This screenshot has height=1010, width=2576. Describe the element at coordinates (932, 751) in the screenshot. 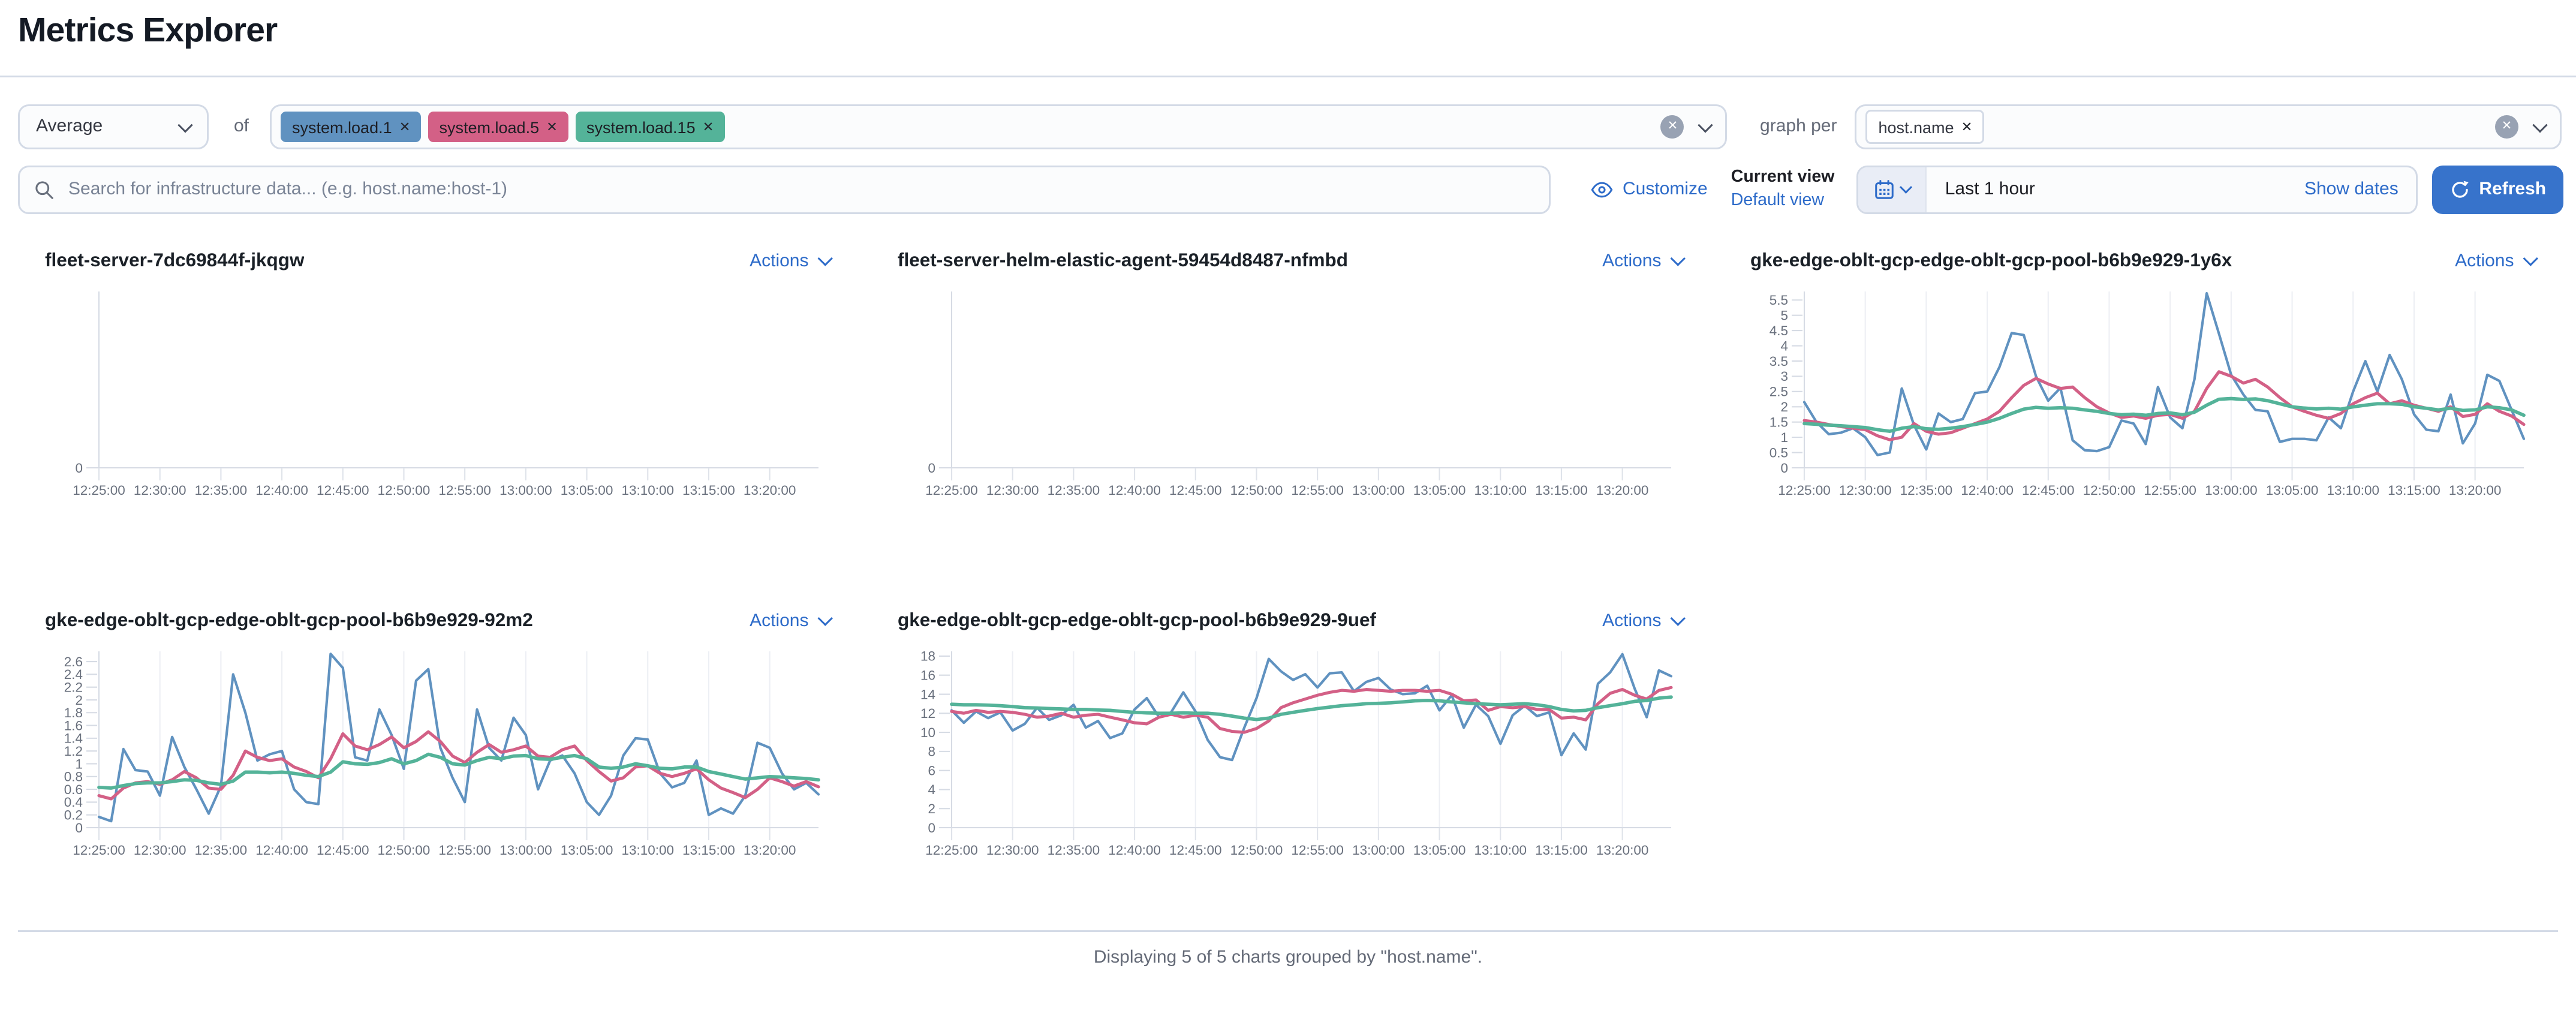

I see `svg-text: 8` at that location.